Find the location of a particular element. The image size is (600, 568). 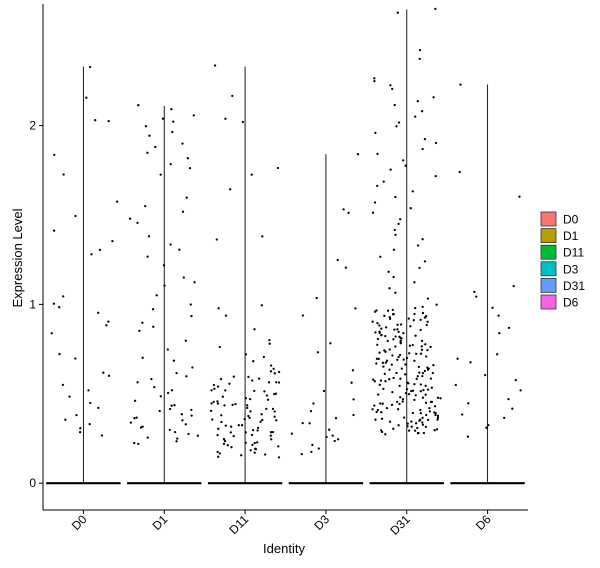

y-axis-title: Expression Level is located at coordinates (17, 257).